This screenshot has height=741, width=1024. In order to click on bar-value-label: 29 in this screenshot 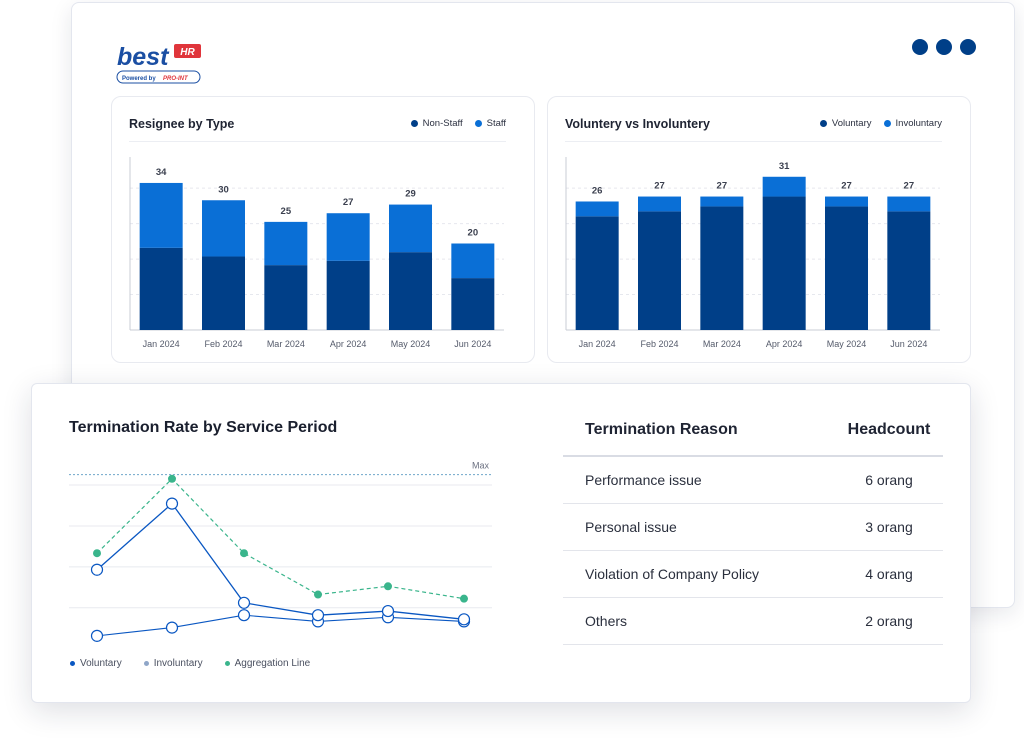, I will do `click(410, 194)`.